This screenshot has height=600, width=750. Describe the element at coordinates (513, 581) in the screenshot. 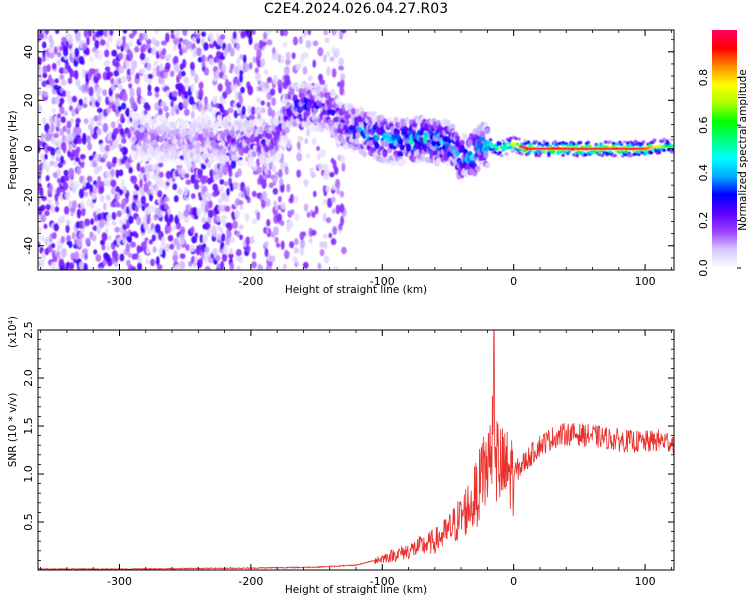

I see `x-tick-label: 0` at that location.